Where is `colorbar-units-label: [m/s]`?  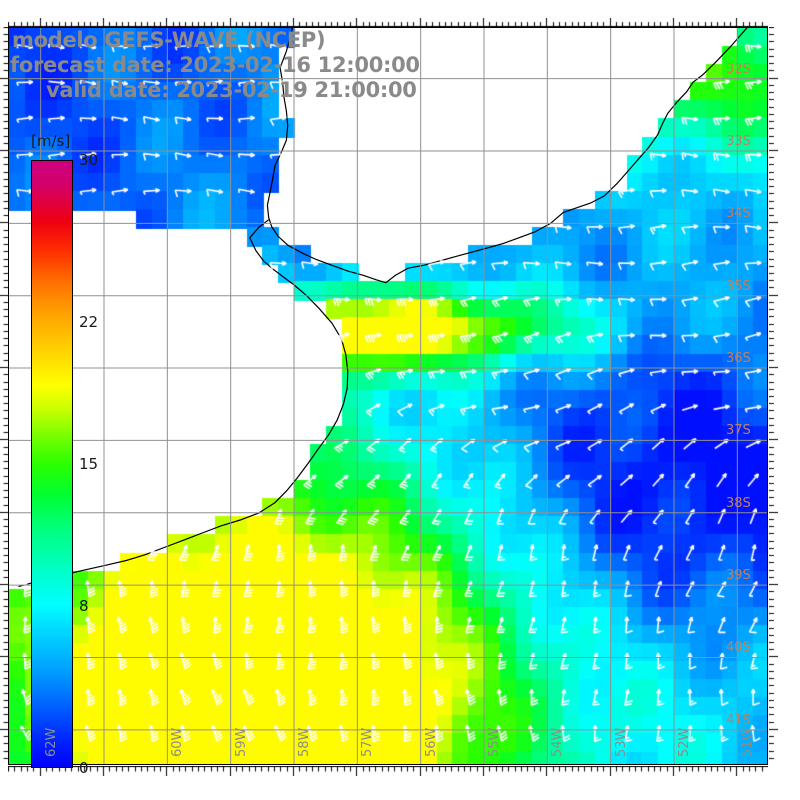 colorbar-units-label: [m/s] is located at coordinates (51, 141).